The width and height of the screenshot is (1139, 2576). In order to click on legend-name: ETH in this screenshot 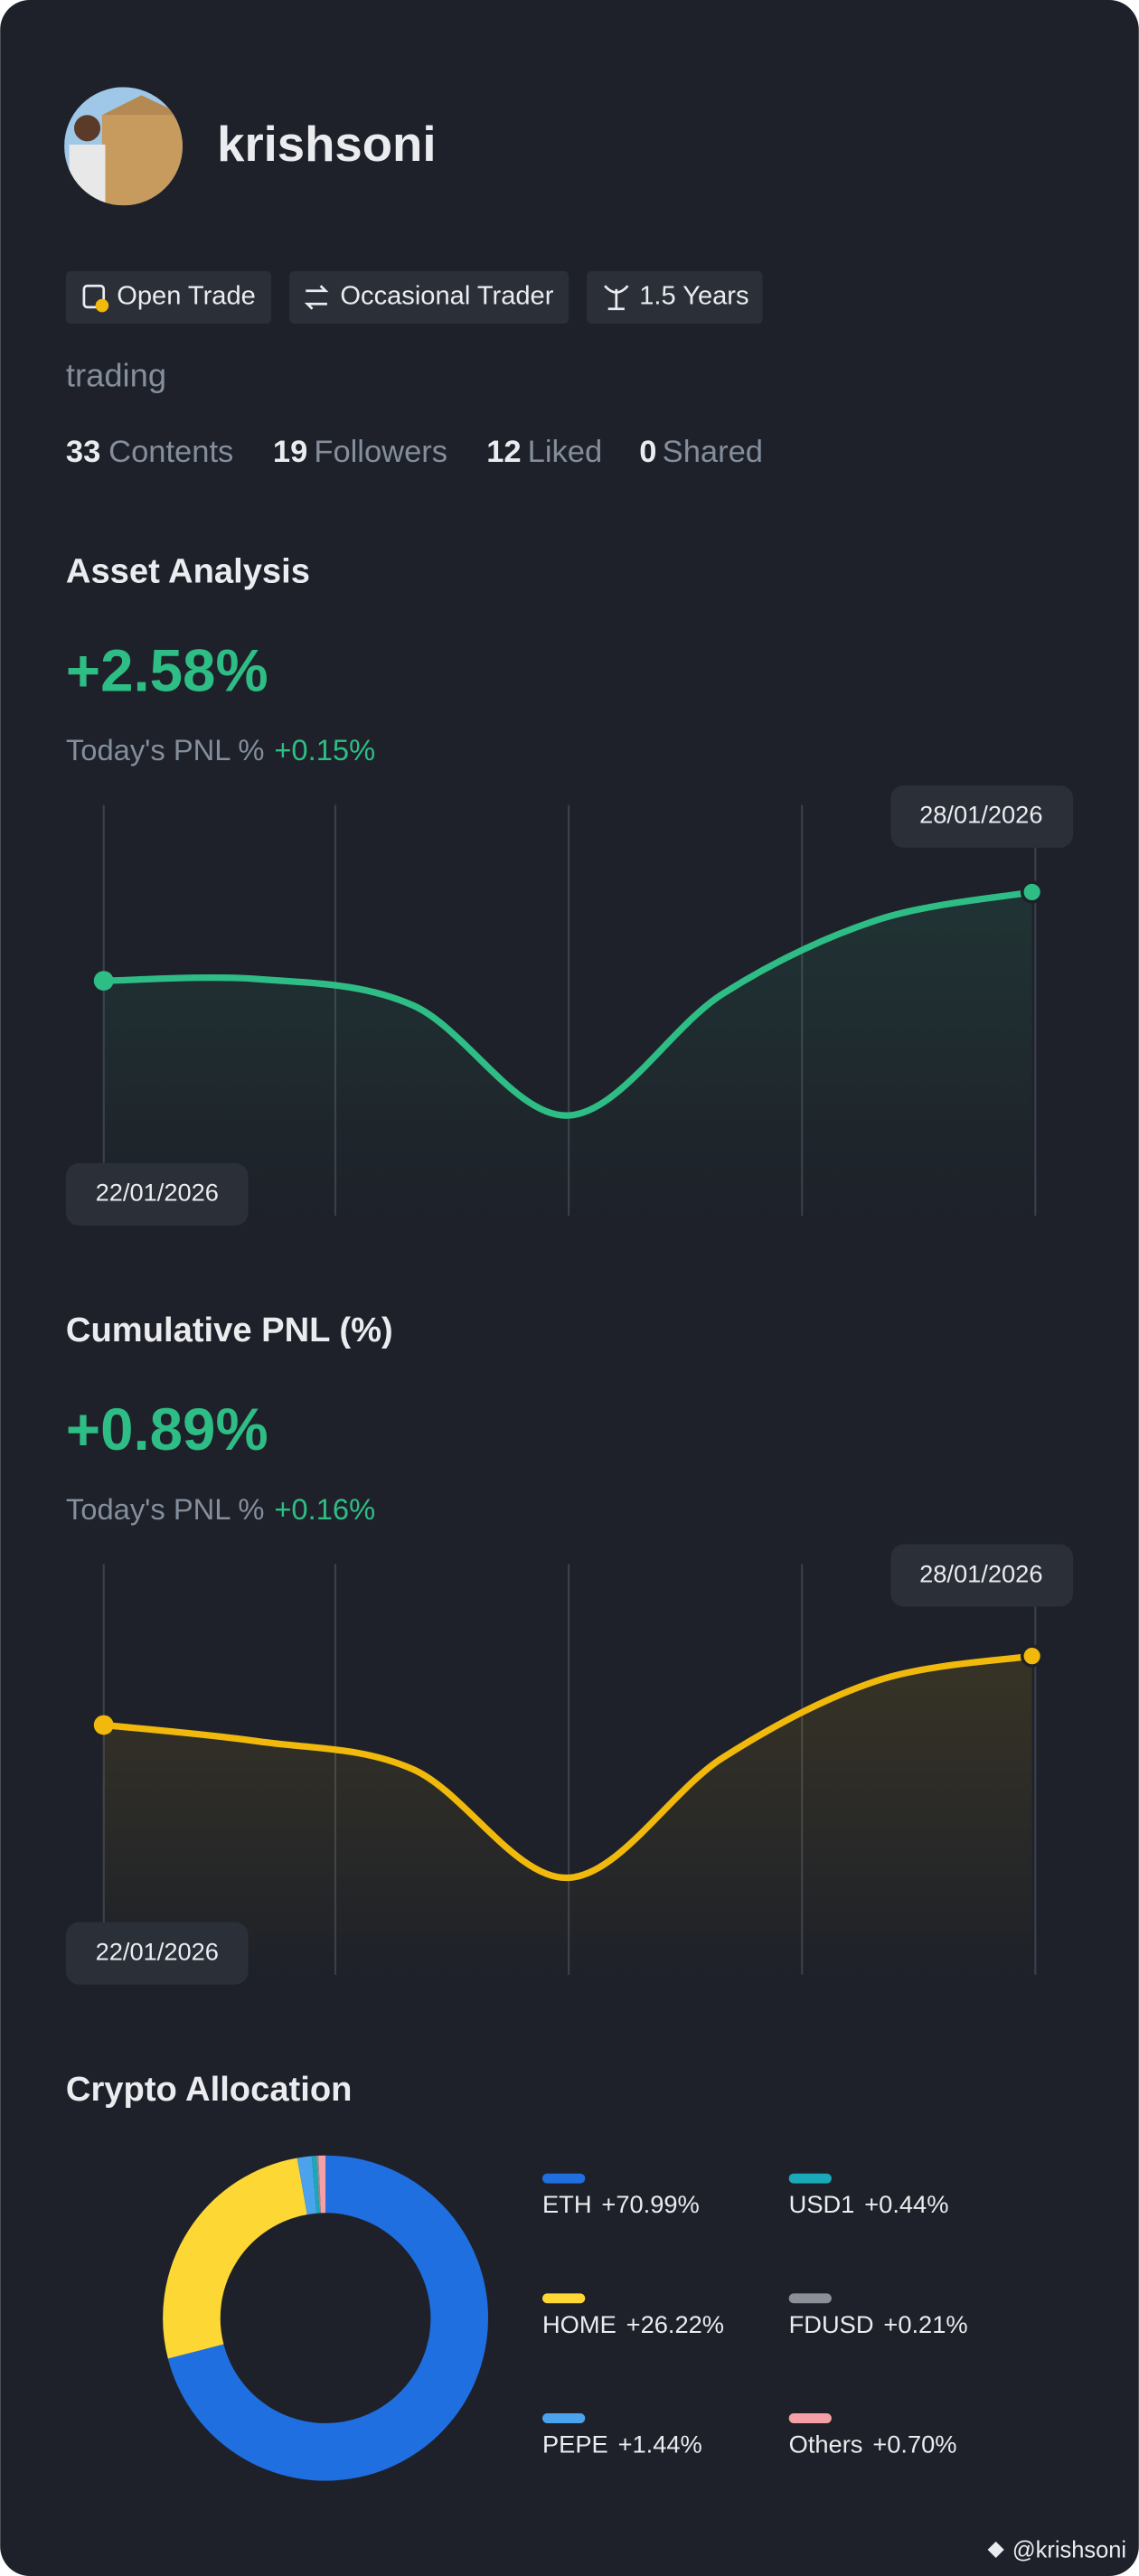, I will do `click(567, 2204)`.